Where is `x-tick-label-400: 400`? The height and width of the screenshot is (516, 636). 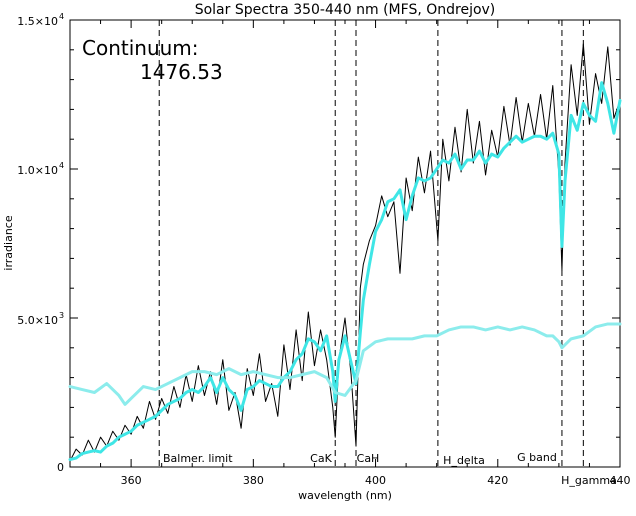 x-tick-label-400: 400 is located at coordinates (375, 480).